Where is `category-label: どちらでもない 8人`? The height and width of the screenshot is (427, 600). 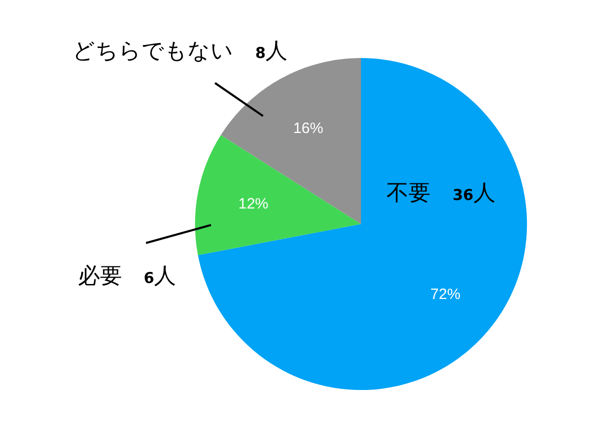 category-label: どちらでもない 8人 is located at coordinates (180, 51).